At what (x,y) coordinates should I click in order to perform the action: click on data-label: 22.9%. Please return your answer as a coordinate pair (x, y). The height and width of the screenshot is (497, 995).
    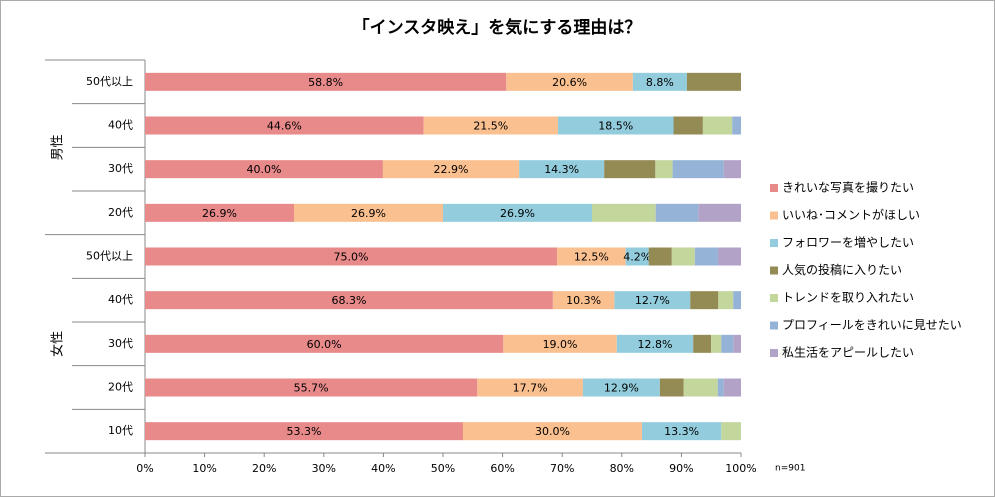
    Looking at the image, I should click on (451, 169).